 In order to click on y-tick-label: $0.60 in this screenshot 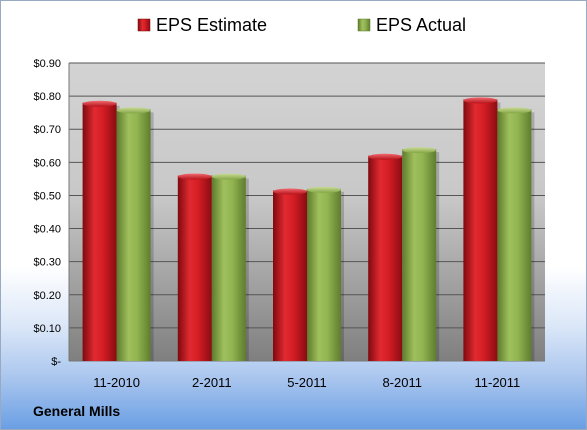, I will do `click(47, 163)`.